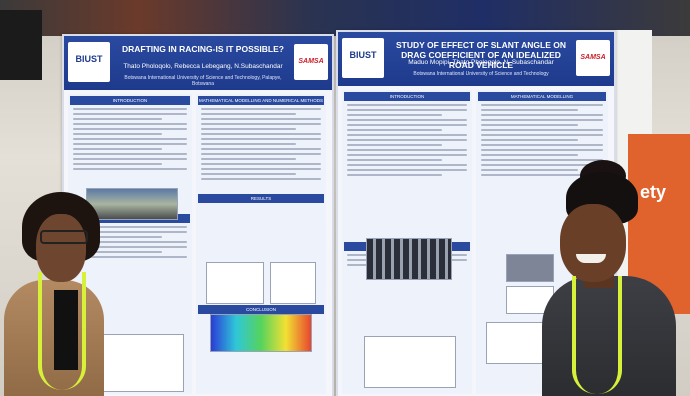 This screenshot has width=690, height=396. What do you see at coordinates (132, 204) in the screenshot?
I see `racing-cars-photo` at bounding box center [132, 204].